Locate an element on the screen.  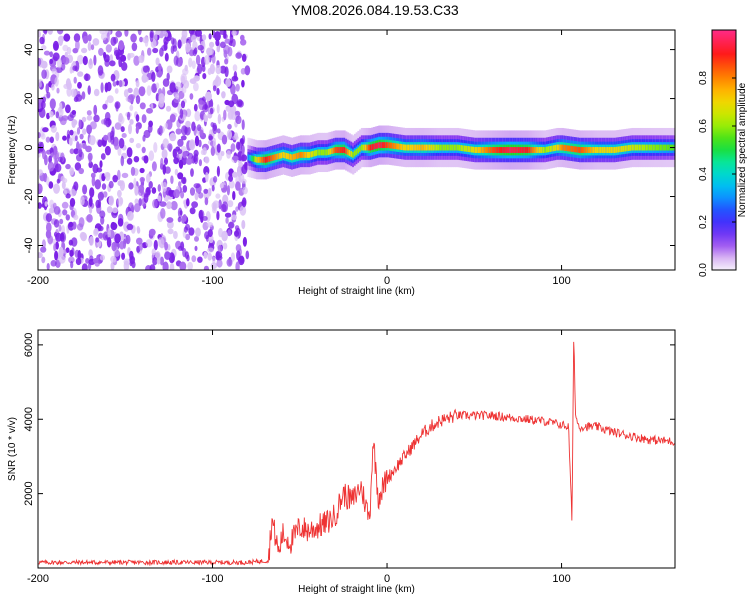
colorbar-label: Normalized spectral amplitude is located at coordinates (742, 149).